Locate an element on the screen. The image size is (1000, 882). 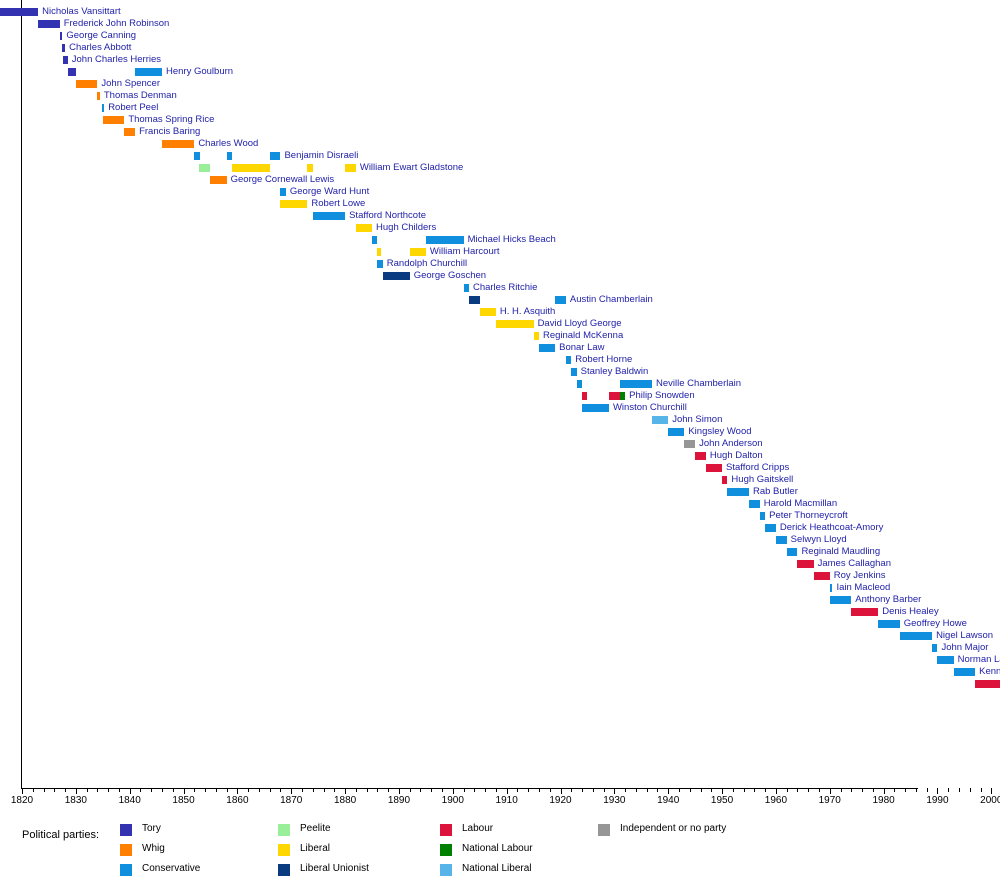
timeline-row: Michael Hicks Beach is located at coordinates (500, 240).